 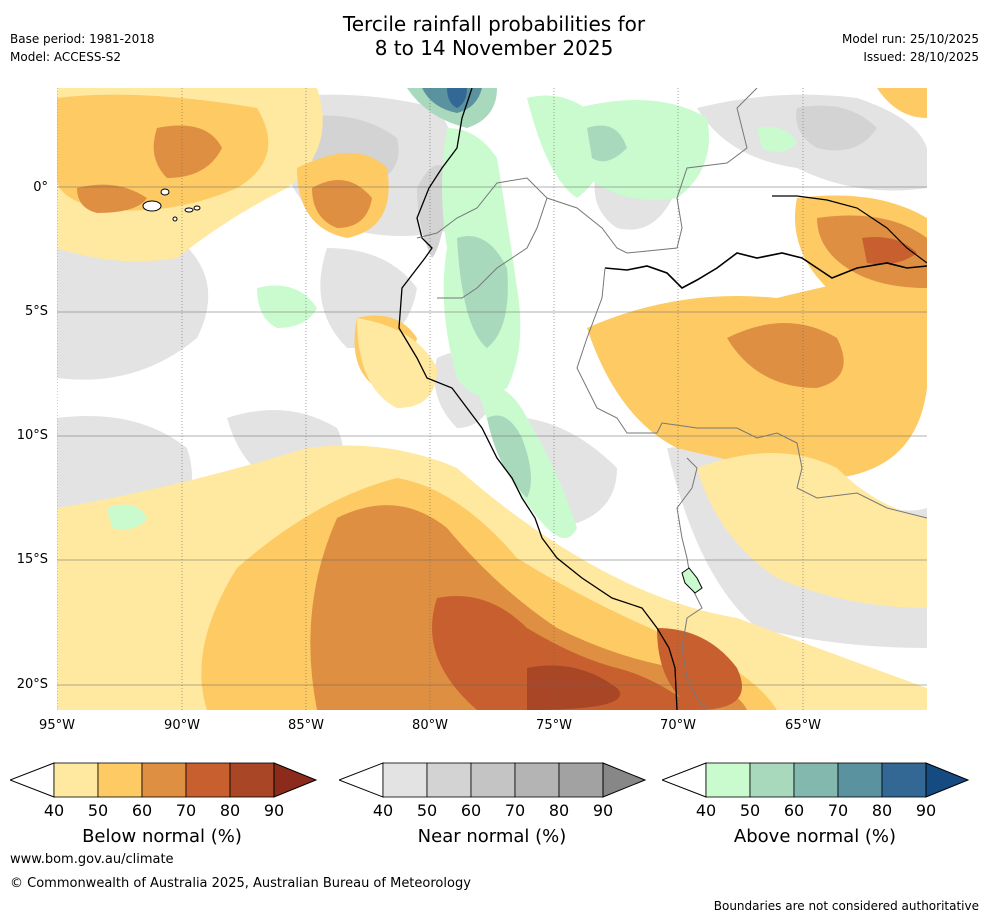 I want to click on near-tick-90: 90, so click(x=603, y=810).